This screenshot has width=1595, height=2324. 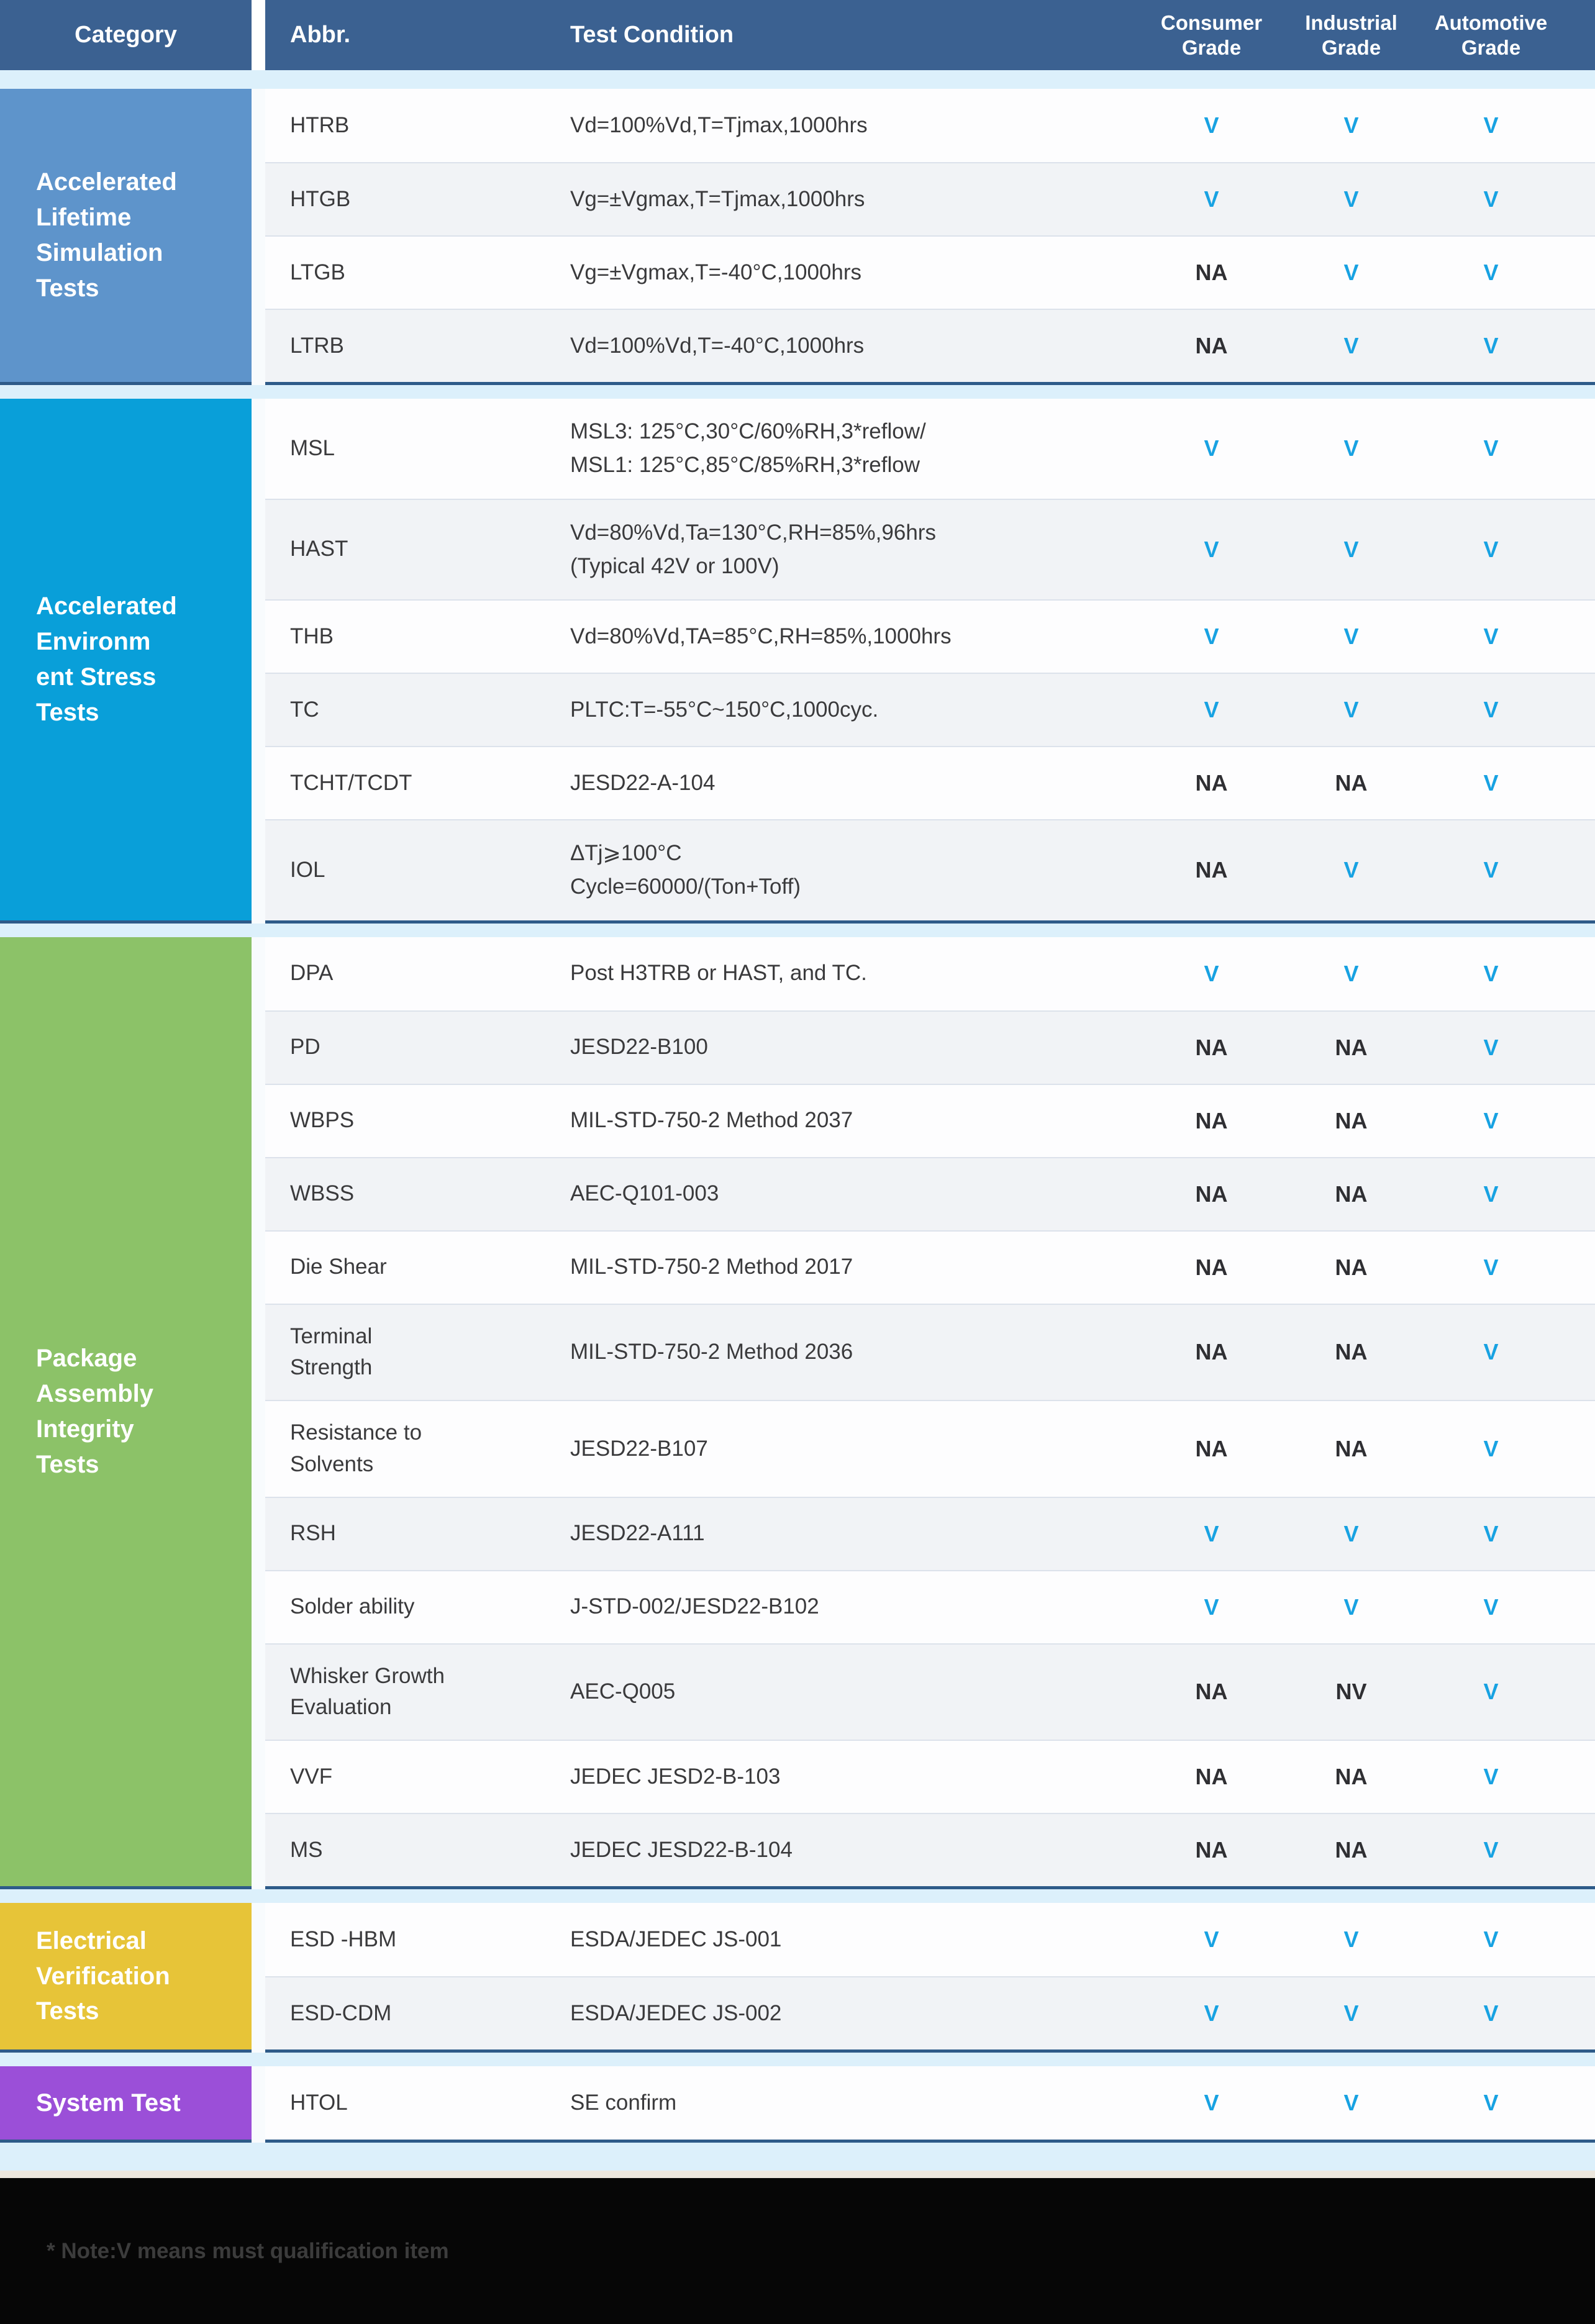 What do you see at coordinates (317, 346) in the screenshot?
I see `abbr-cell: LTRB` at bounding box center [317, 346].